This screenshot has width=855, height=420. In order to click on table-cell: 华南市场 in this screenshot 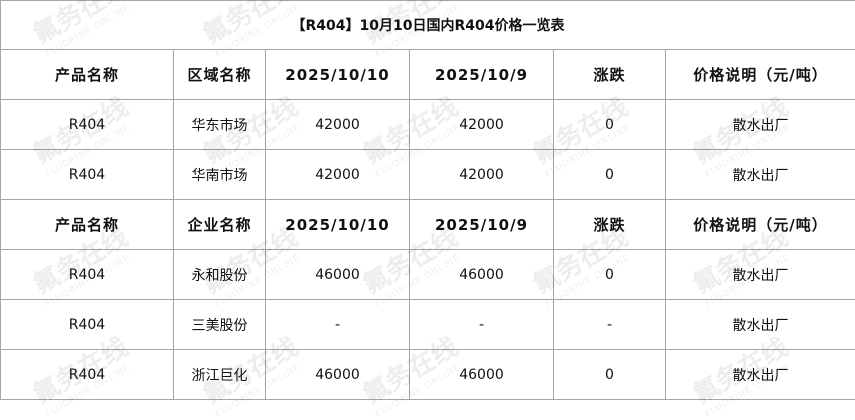, I will do `click(220, 175)`.